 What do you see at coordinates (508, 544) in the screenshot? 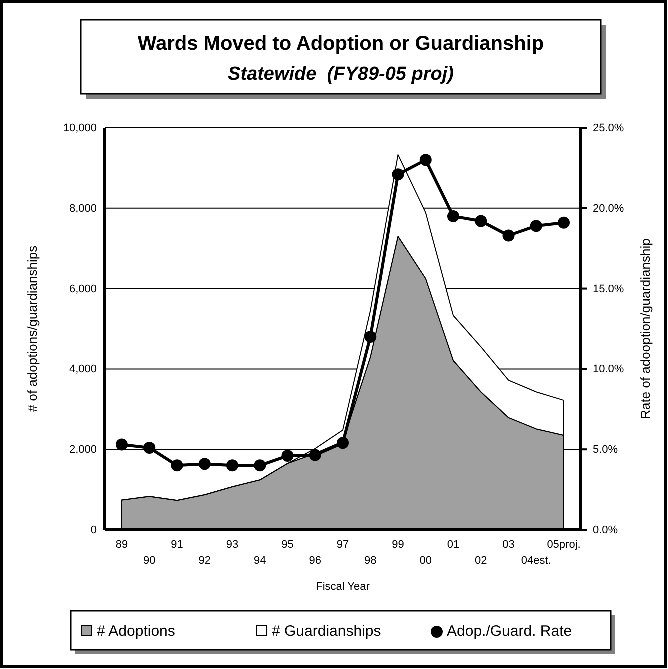
I see `x-tick-label: 03` at bounding box center [508, 544].